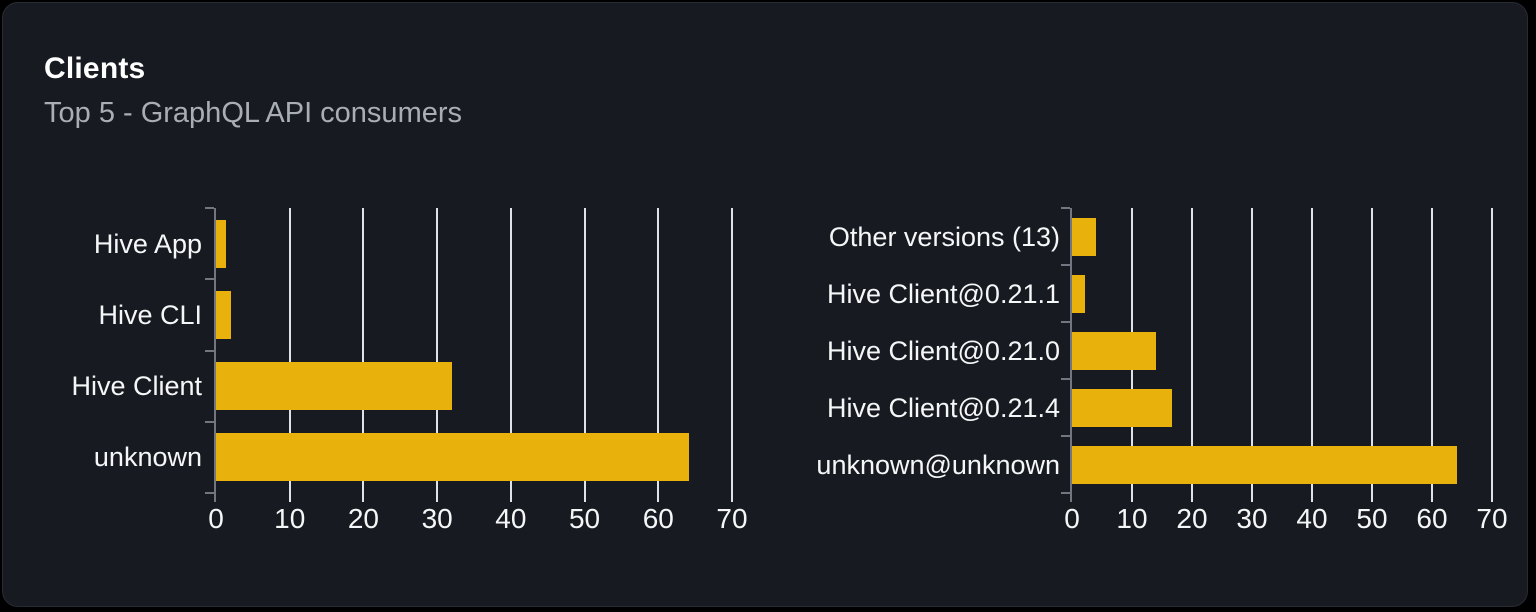 This screenshot has height=612, width=1536. What do you see at coordinates (938, 465) in the screenshot?
I see `category-label: unknown@unknown` at bounding box center [938, 465].